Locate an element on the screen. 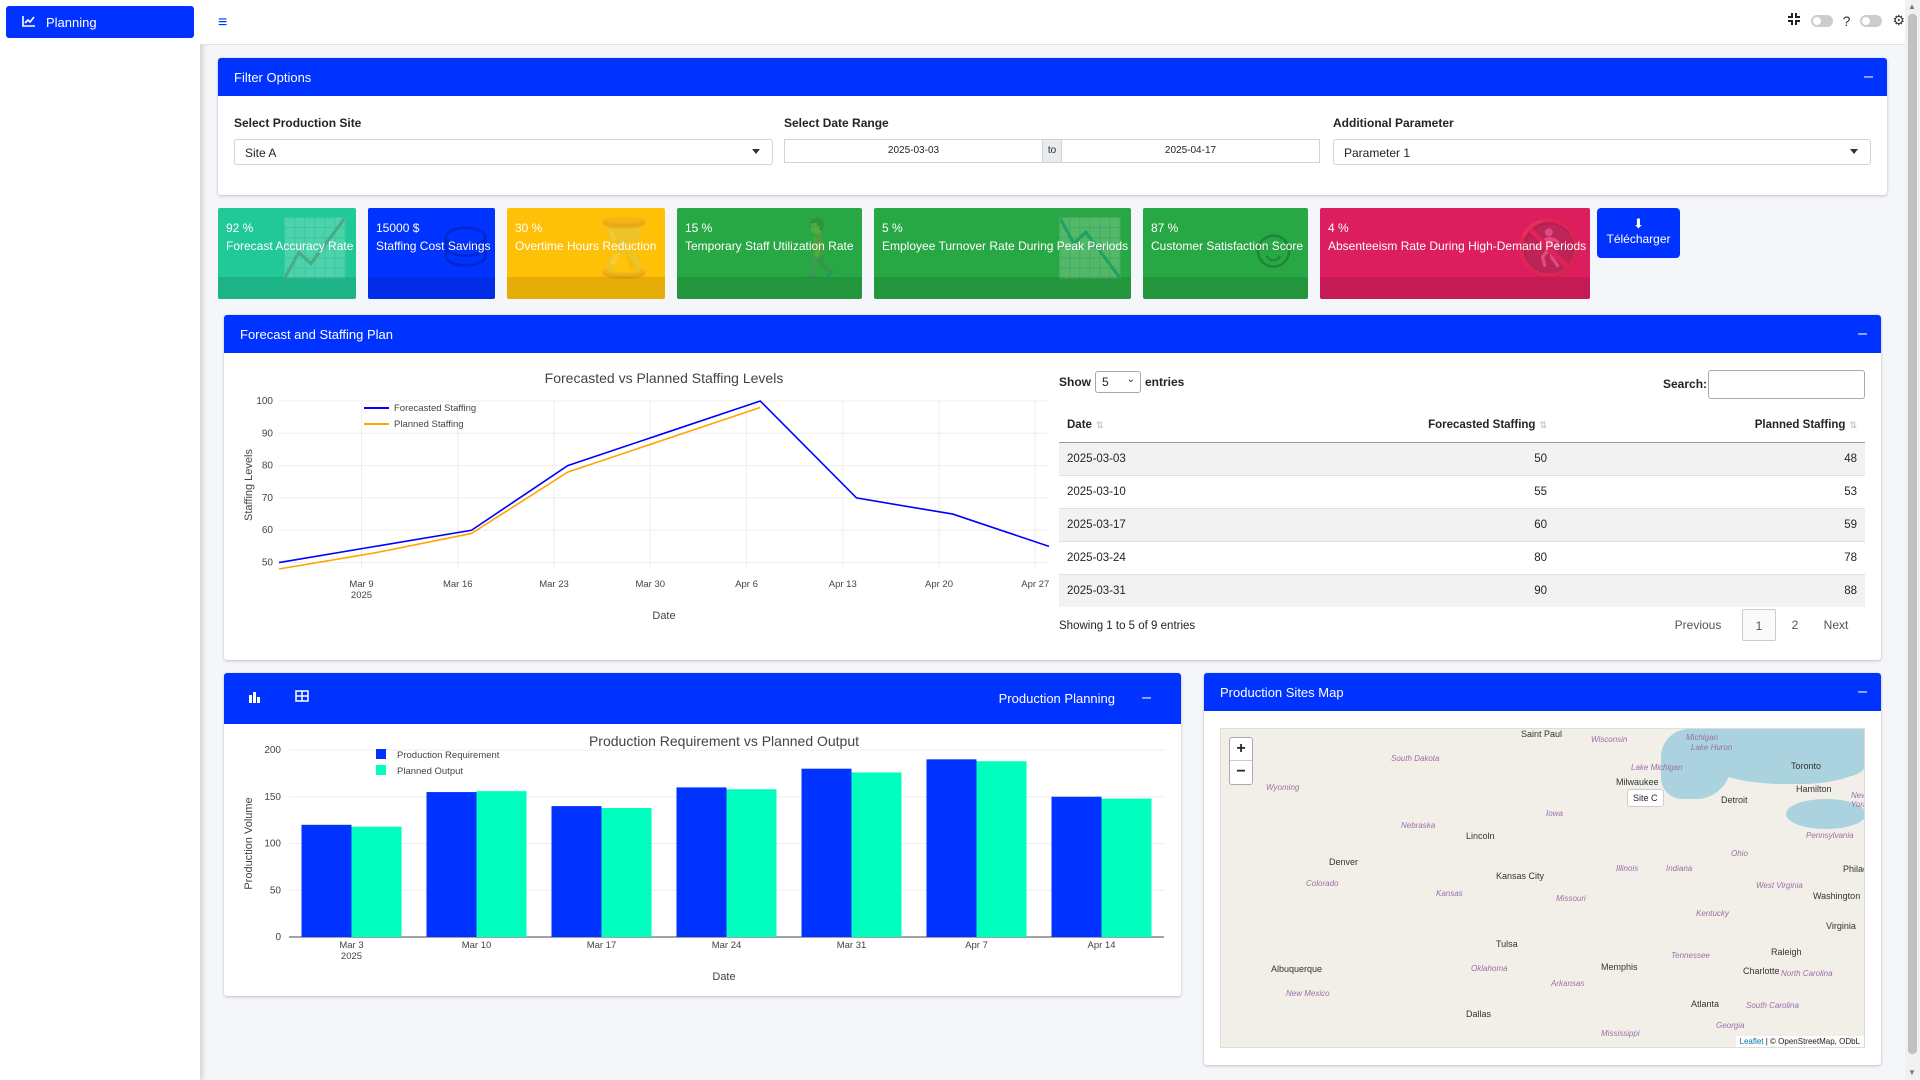 The height and width of the screenshot is (1080, 1920). cell-forecasted: 90 is located at coordinates (1392, 590).